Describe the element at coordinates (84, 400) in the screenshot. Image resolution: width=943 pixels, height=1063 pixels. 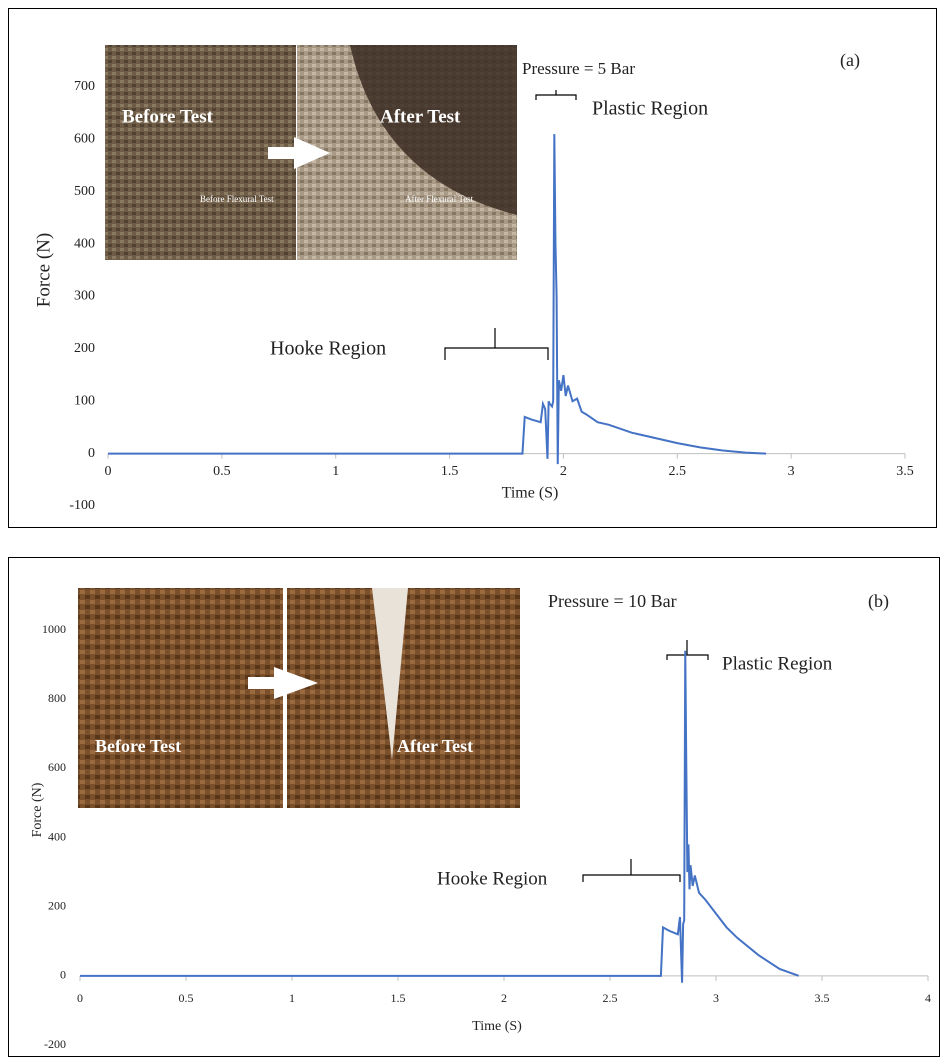
I see `y-tick-label: 100` at that location.